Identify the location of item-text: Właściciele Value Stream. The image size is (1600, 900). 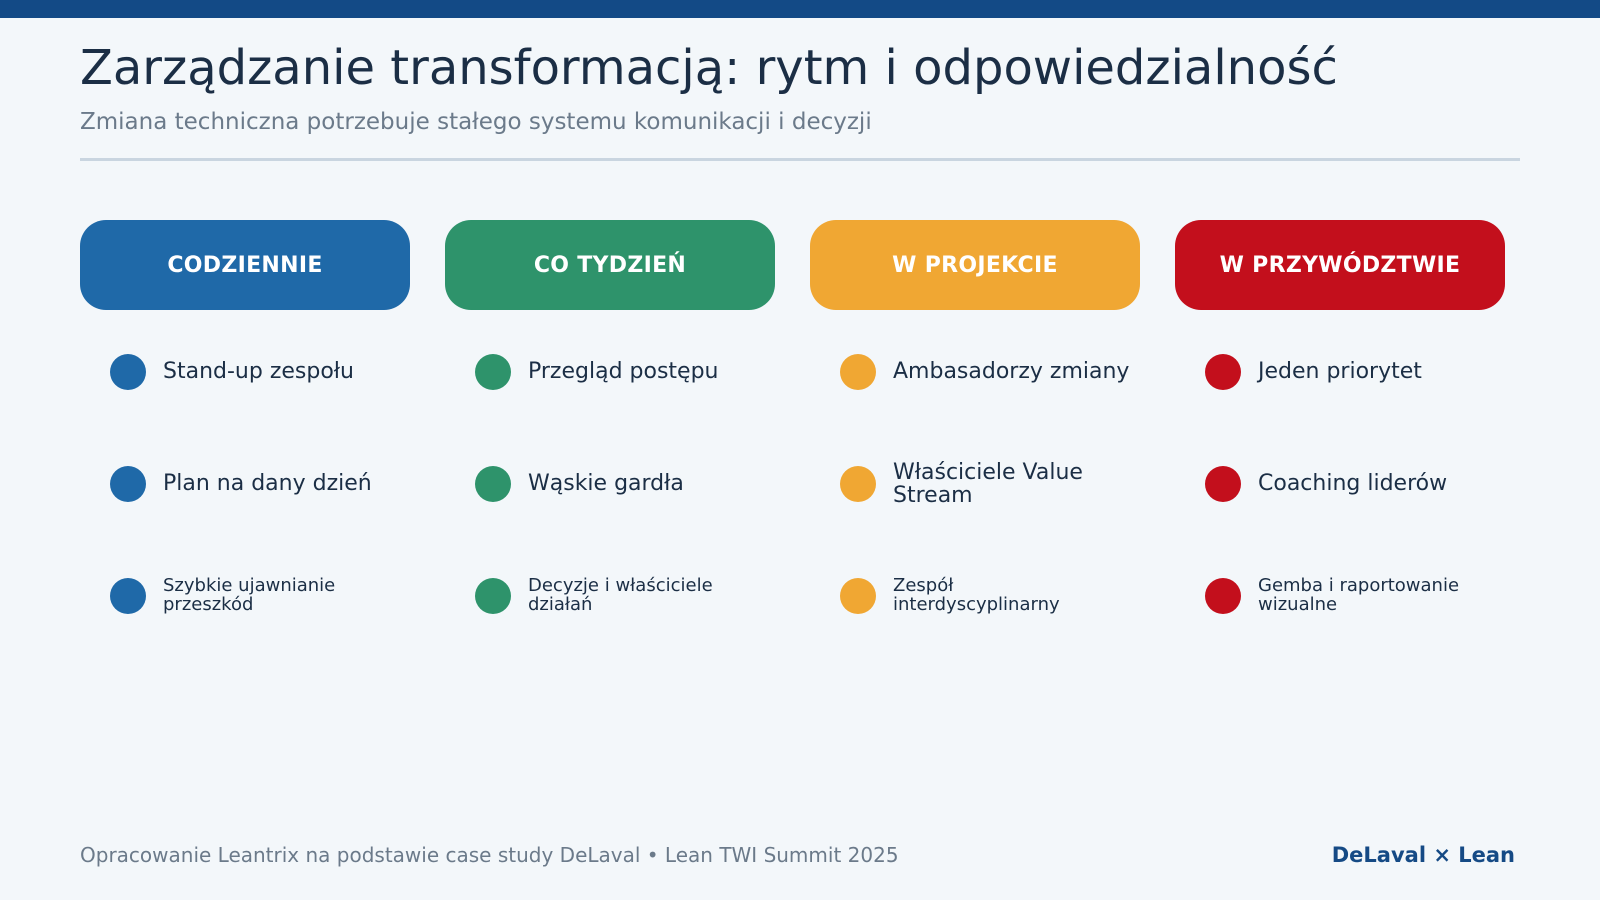
(988, 483).